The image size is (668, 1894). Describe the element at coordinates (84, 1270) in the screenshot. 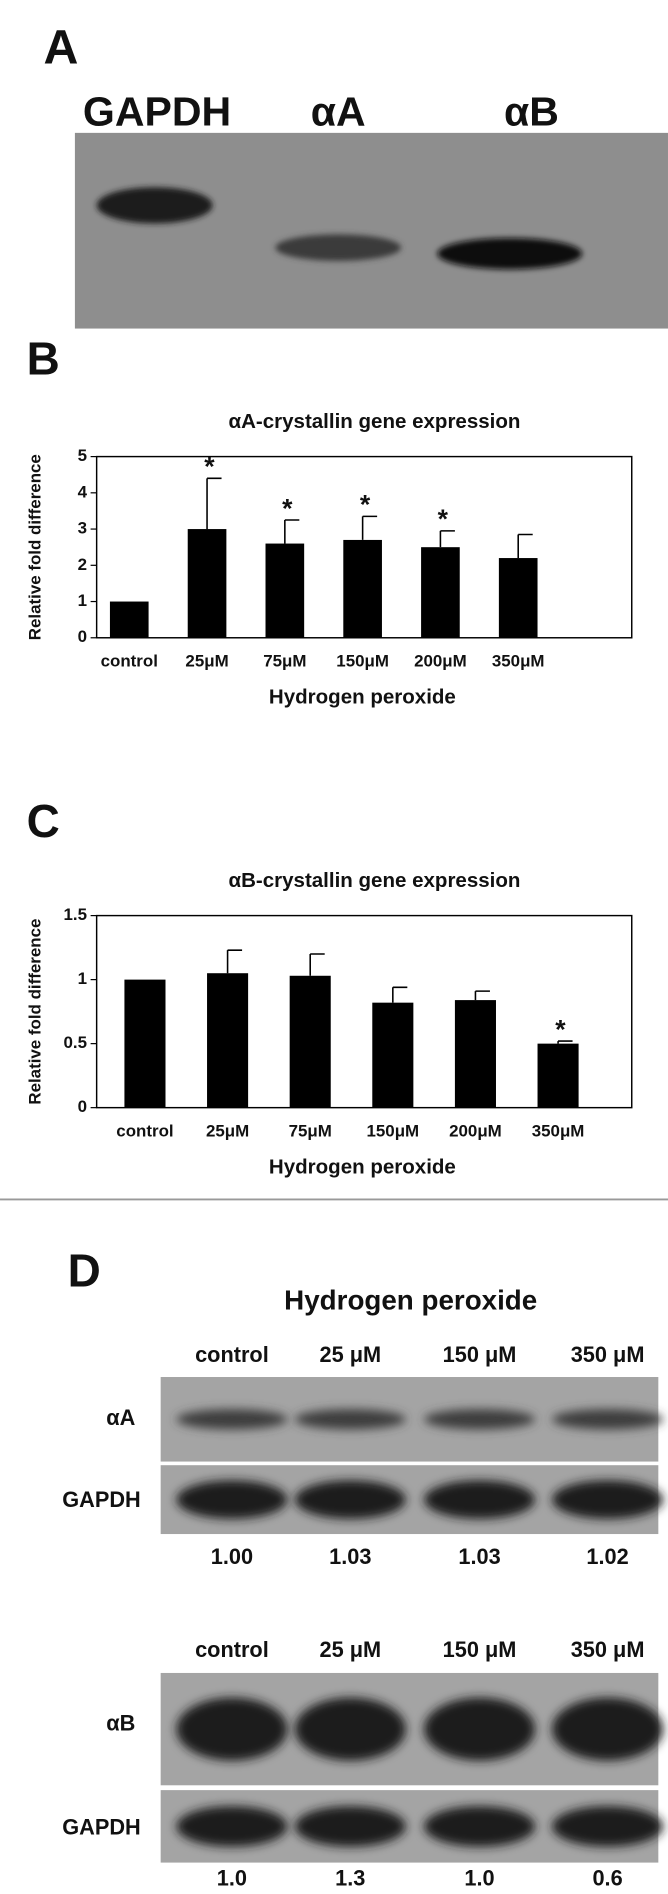

I see `panel-label: D` at that location.